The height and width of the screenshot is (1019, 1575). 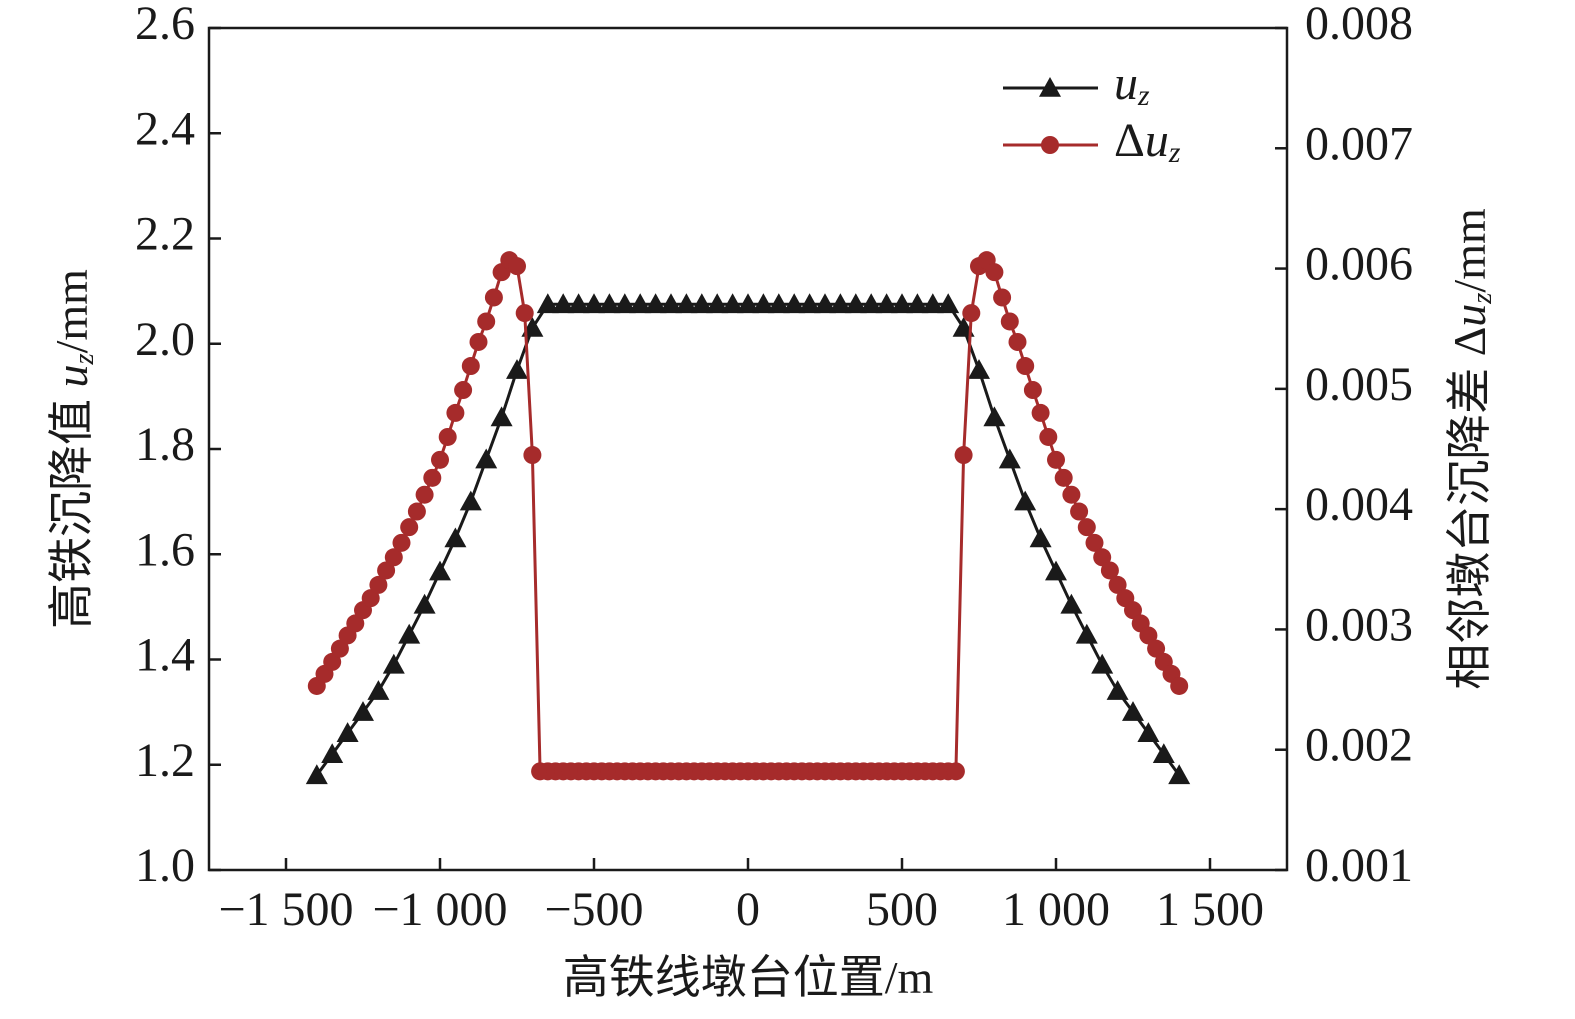 What do you see at coordinates (1471, 449) in the screenshot?
I see `y2-axis-title: 相邻墩台沉降差 Δuz/mm` at bounding box center [1471, 449].